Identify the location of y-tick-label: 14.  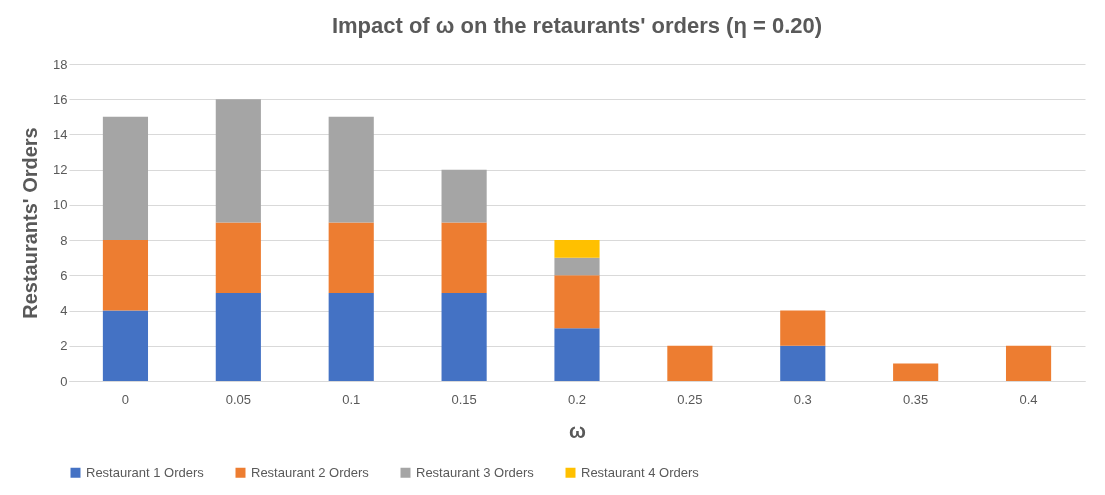
(60, 134).